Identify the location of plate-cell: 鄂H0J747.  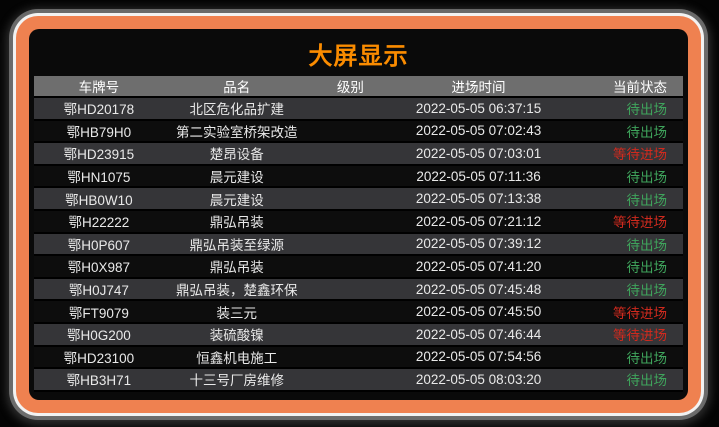
(98, 291).